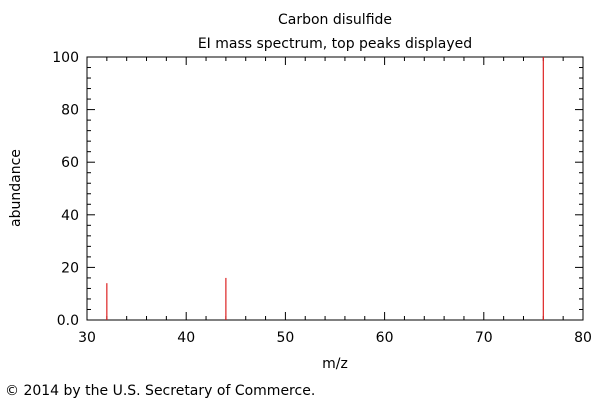 Image resolution: width=600 pixels, height=400 pixels. Describe the element at coordinates (335, 20) in the screenshot. I see `chart-title: Carbon disulfide` at that location.